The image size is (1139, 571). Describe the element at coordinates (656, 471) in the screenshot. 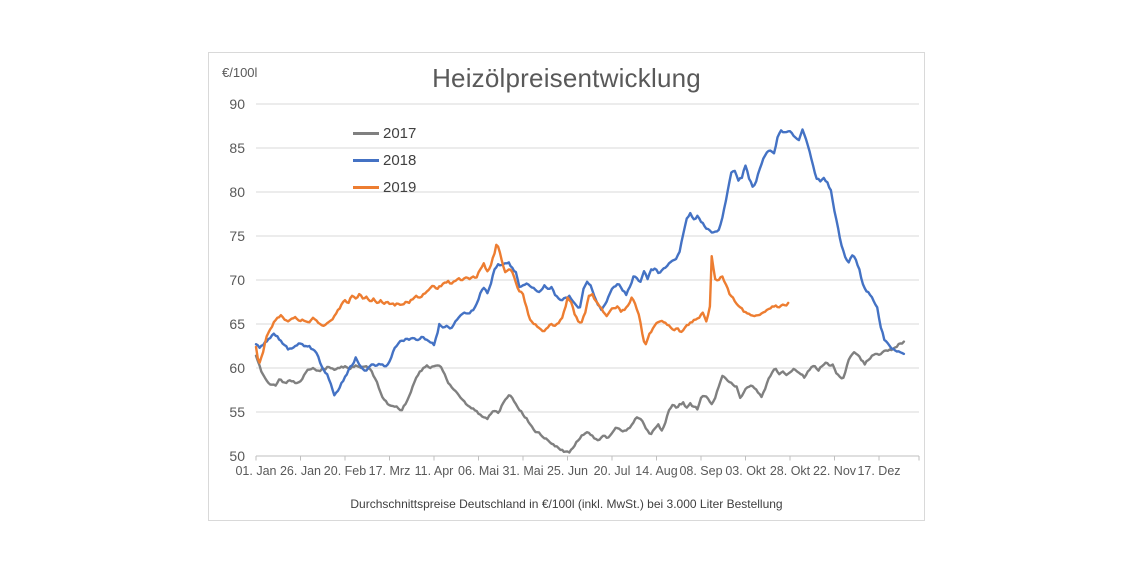

I see `x-tick-label: 14. Aug` at that location.